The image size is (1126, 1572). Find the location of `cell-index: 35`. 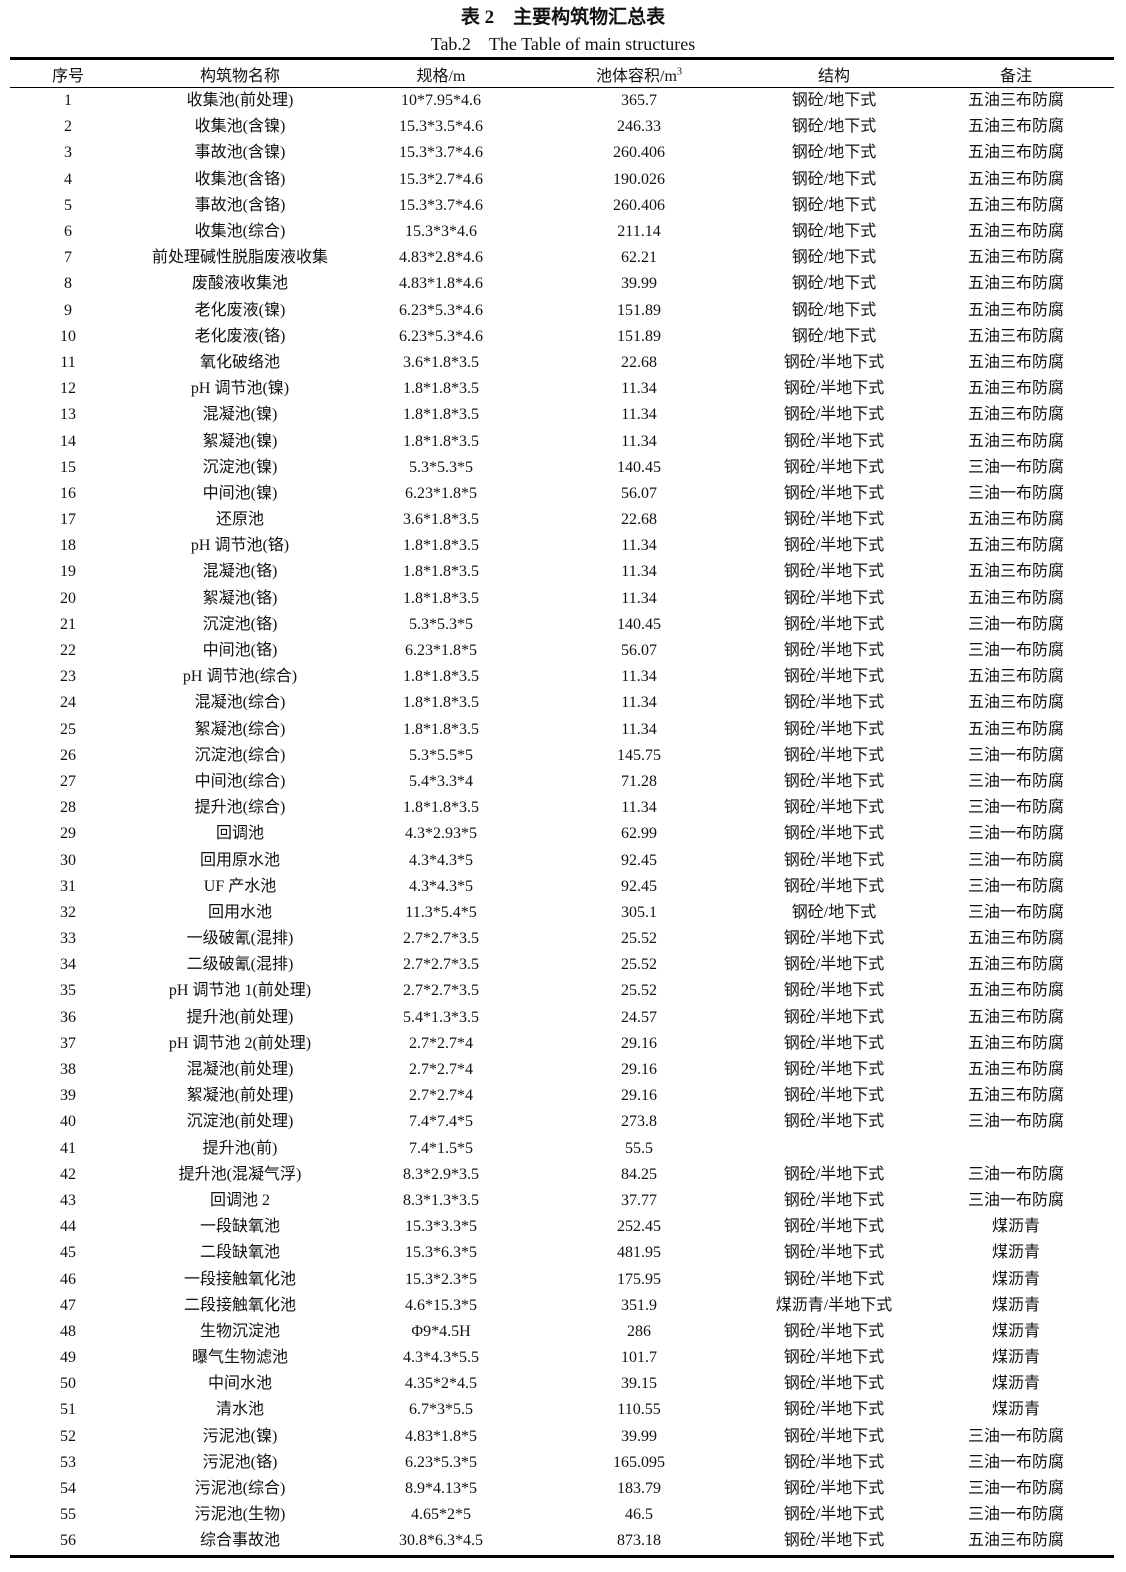

cell-index: 35 is located at coordinates (68, 991).